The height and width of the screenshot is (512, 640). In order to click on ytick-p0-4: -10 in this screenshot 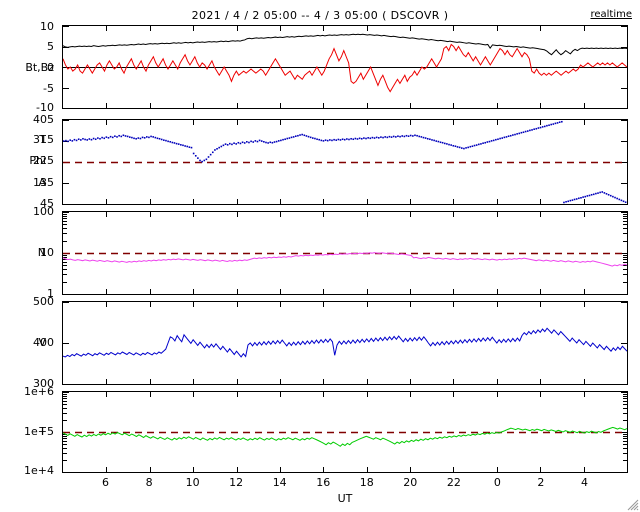, I will do `click(45, 107)`.